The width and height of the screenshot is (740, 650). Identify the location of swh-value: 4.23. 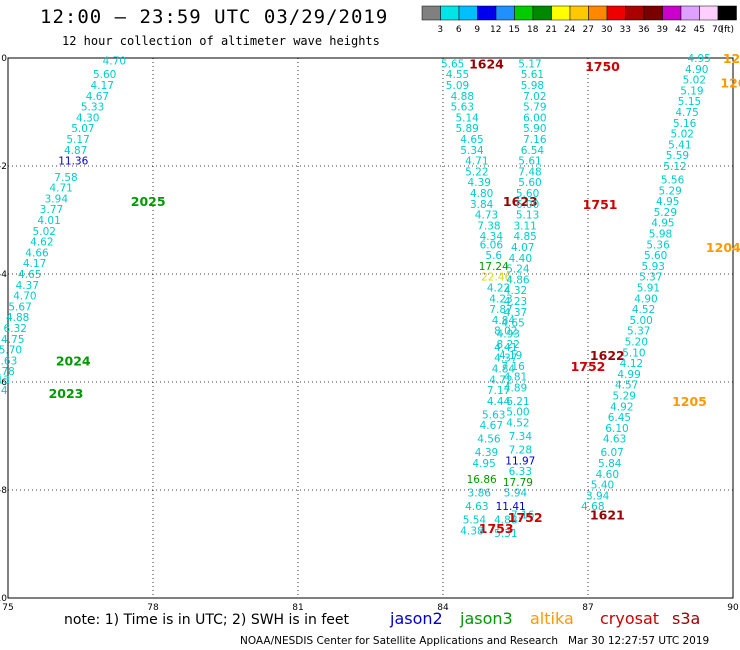
(515, 302).